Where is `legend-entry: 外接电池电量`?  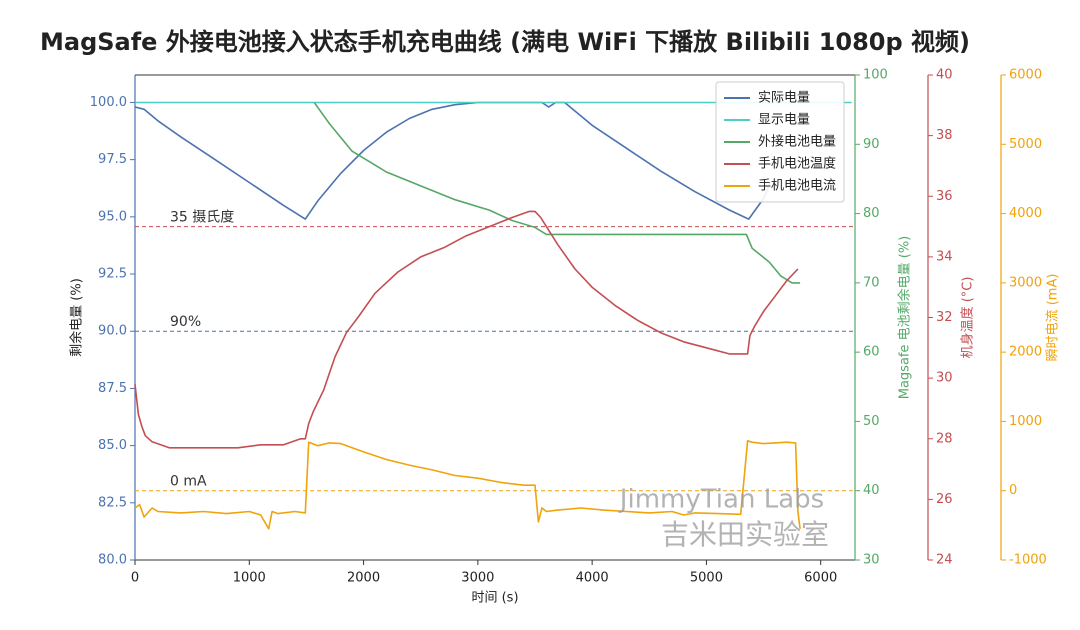 legend-entry: 外接电池电量 is located at coordinates (797, 142).